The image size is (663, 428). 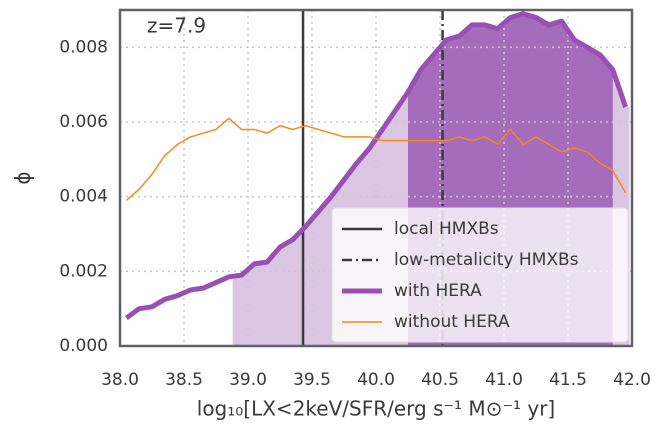 What do you see at coordinates (23, 177) in the screenshot?
I see `y-axis-label: ϕ` at bounding box center [23, 177].